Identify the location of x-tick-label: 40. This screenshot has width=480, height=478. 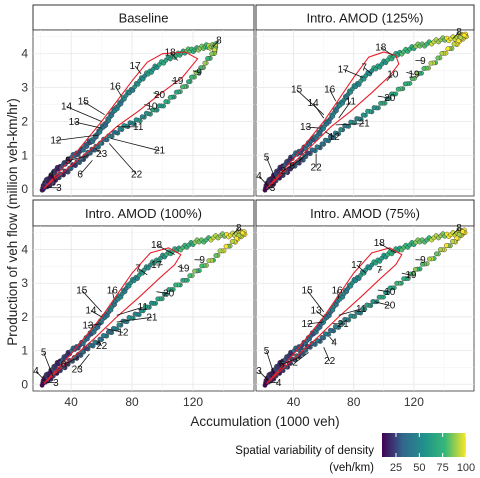
(294, 402).